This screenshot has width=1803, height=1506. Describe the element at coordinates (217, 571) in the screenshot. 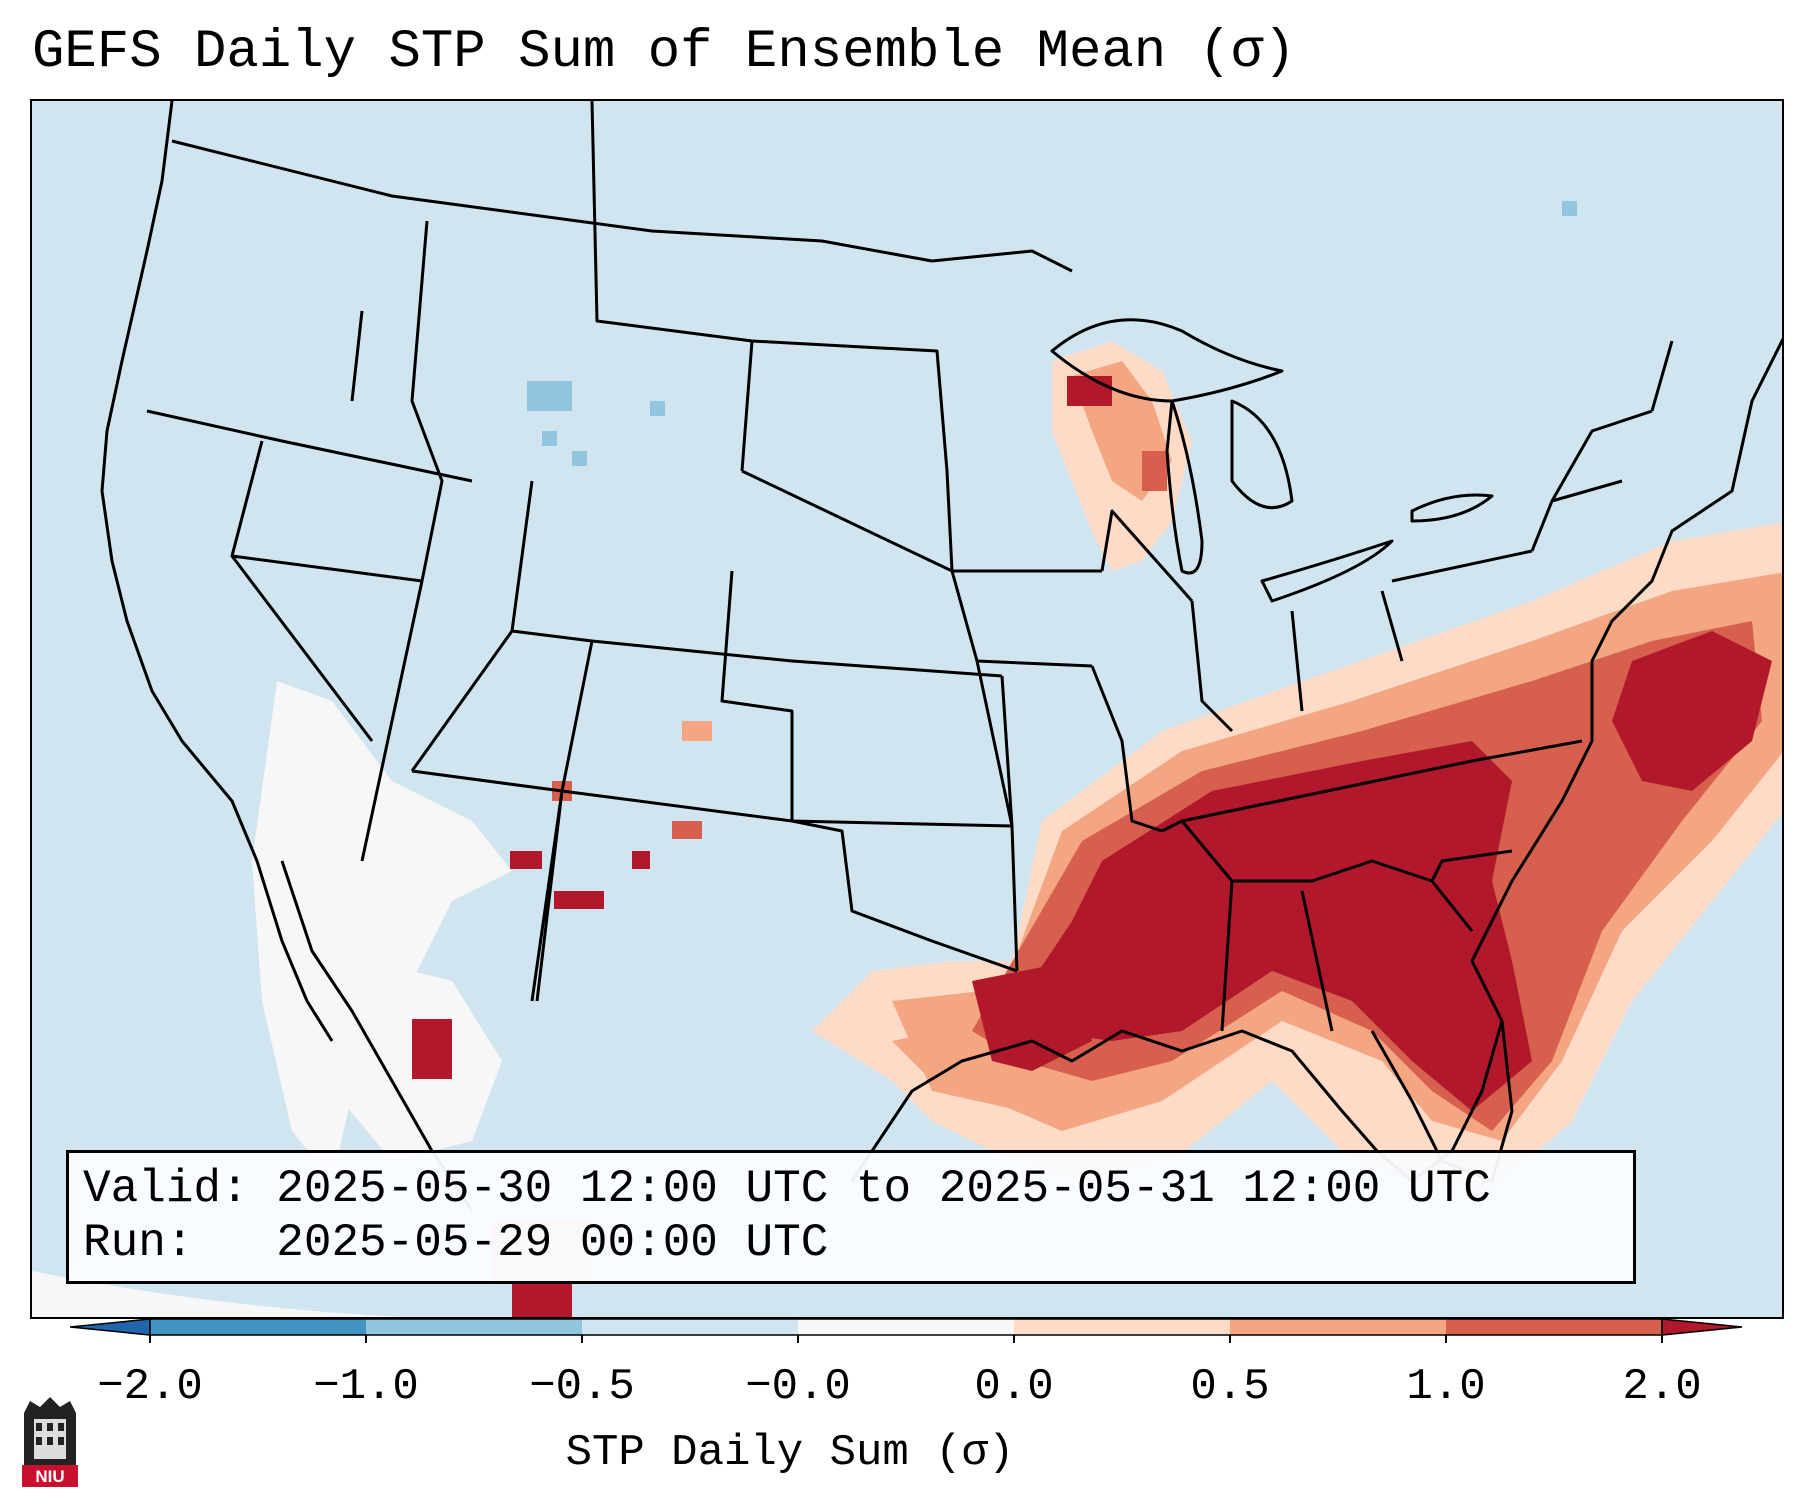

I see `west-coastline` at that location.